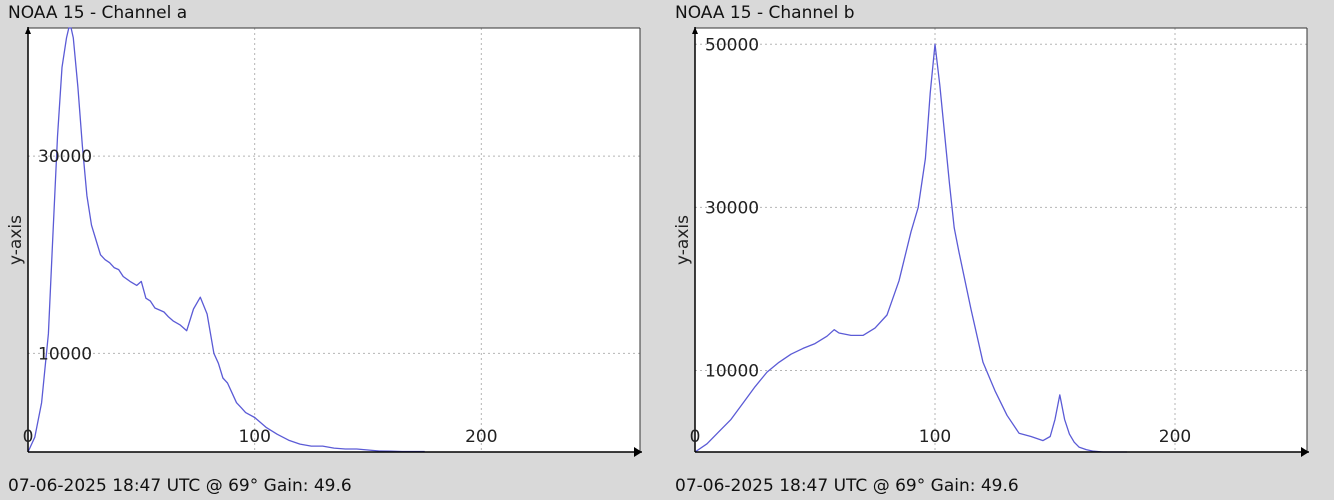 This screenshot has width=1334, height=500. I want to click on y-tick-label: 50000, so click(732, 45).